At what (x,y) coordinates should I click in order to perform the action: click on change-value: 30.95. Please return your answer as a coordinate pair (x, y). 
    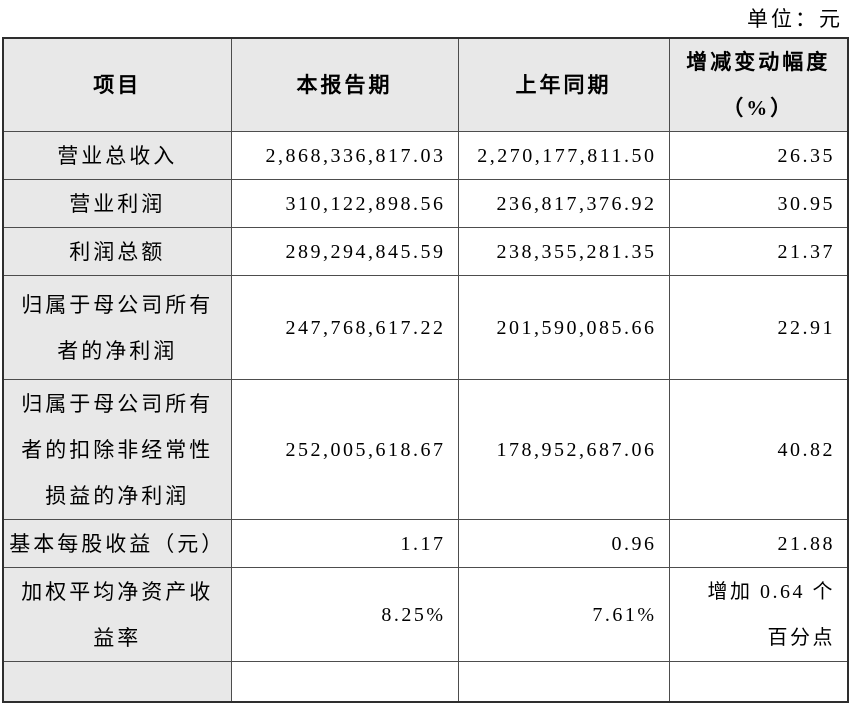
    Looking at the image, I should click on (758, 203).